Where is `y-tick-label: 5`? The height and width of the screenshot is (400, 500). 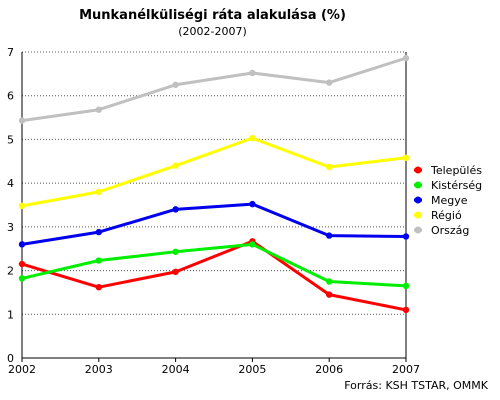 y-tick-label: 5 is located at coordinates (10, 139).